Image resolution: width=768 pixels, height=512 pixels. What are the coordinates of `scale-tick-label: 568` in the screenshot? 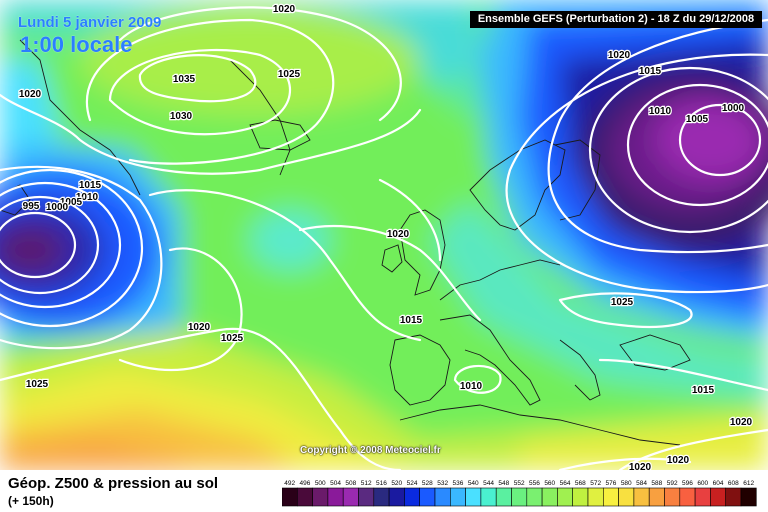 It's located at (580, 483).